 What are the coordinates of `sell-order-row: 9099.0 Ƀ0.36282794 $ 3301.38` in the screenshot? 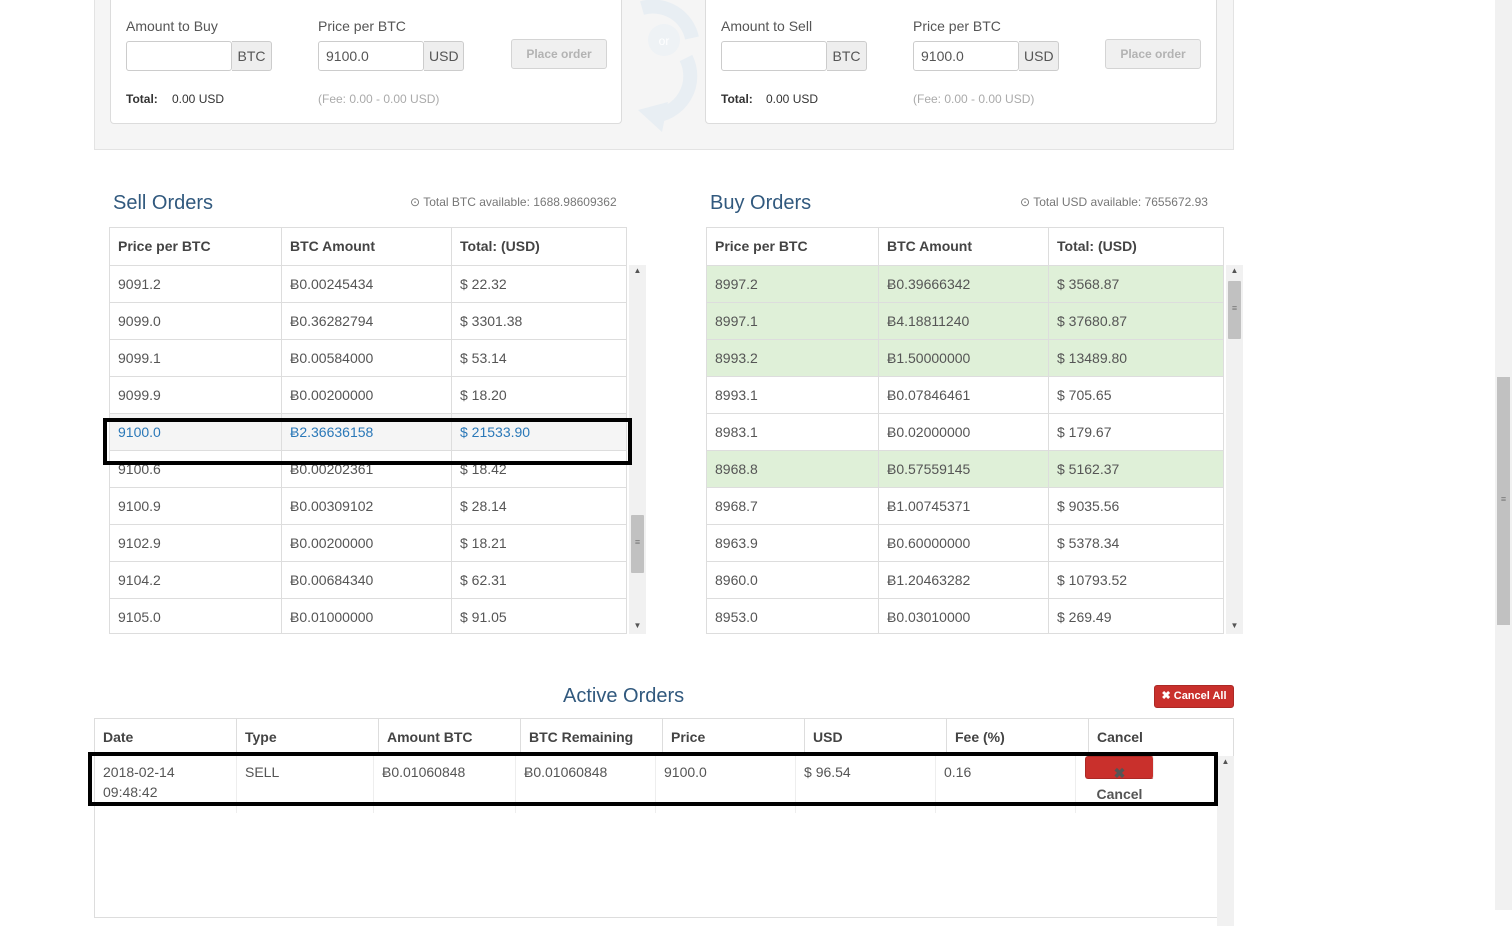 It's located at (368, 320).